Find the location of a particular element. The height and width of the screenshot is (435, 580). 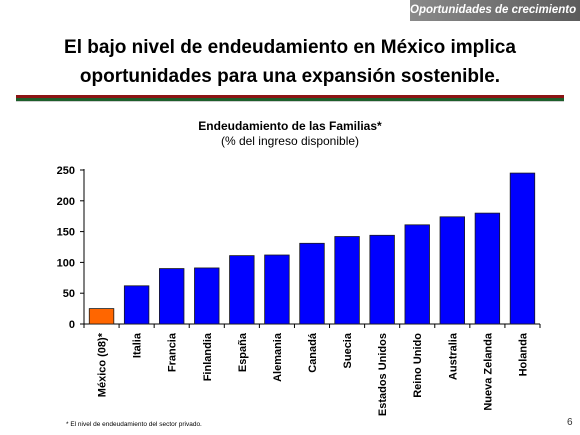

x-category-label: Australia is located at coordinates (453, 356).